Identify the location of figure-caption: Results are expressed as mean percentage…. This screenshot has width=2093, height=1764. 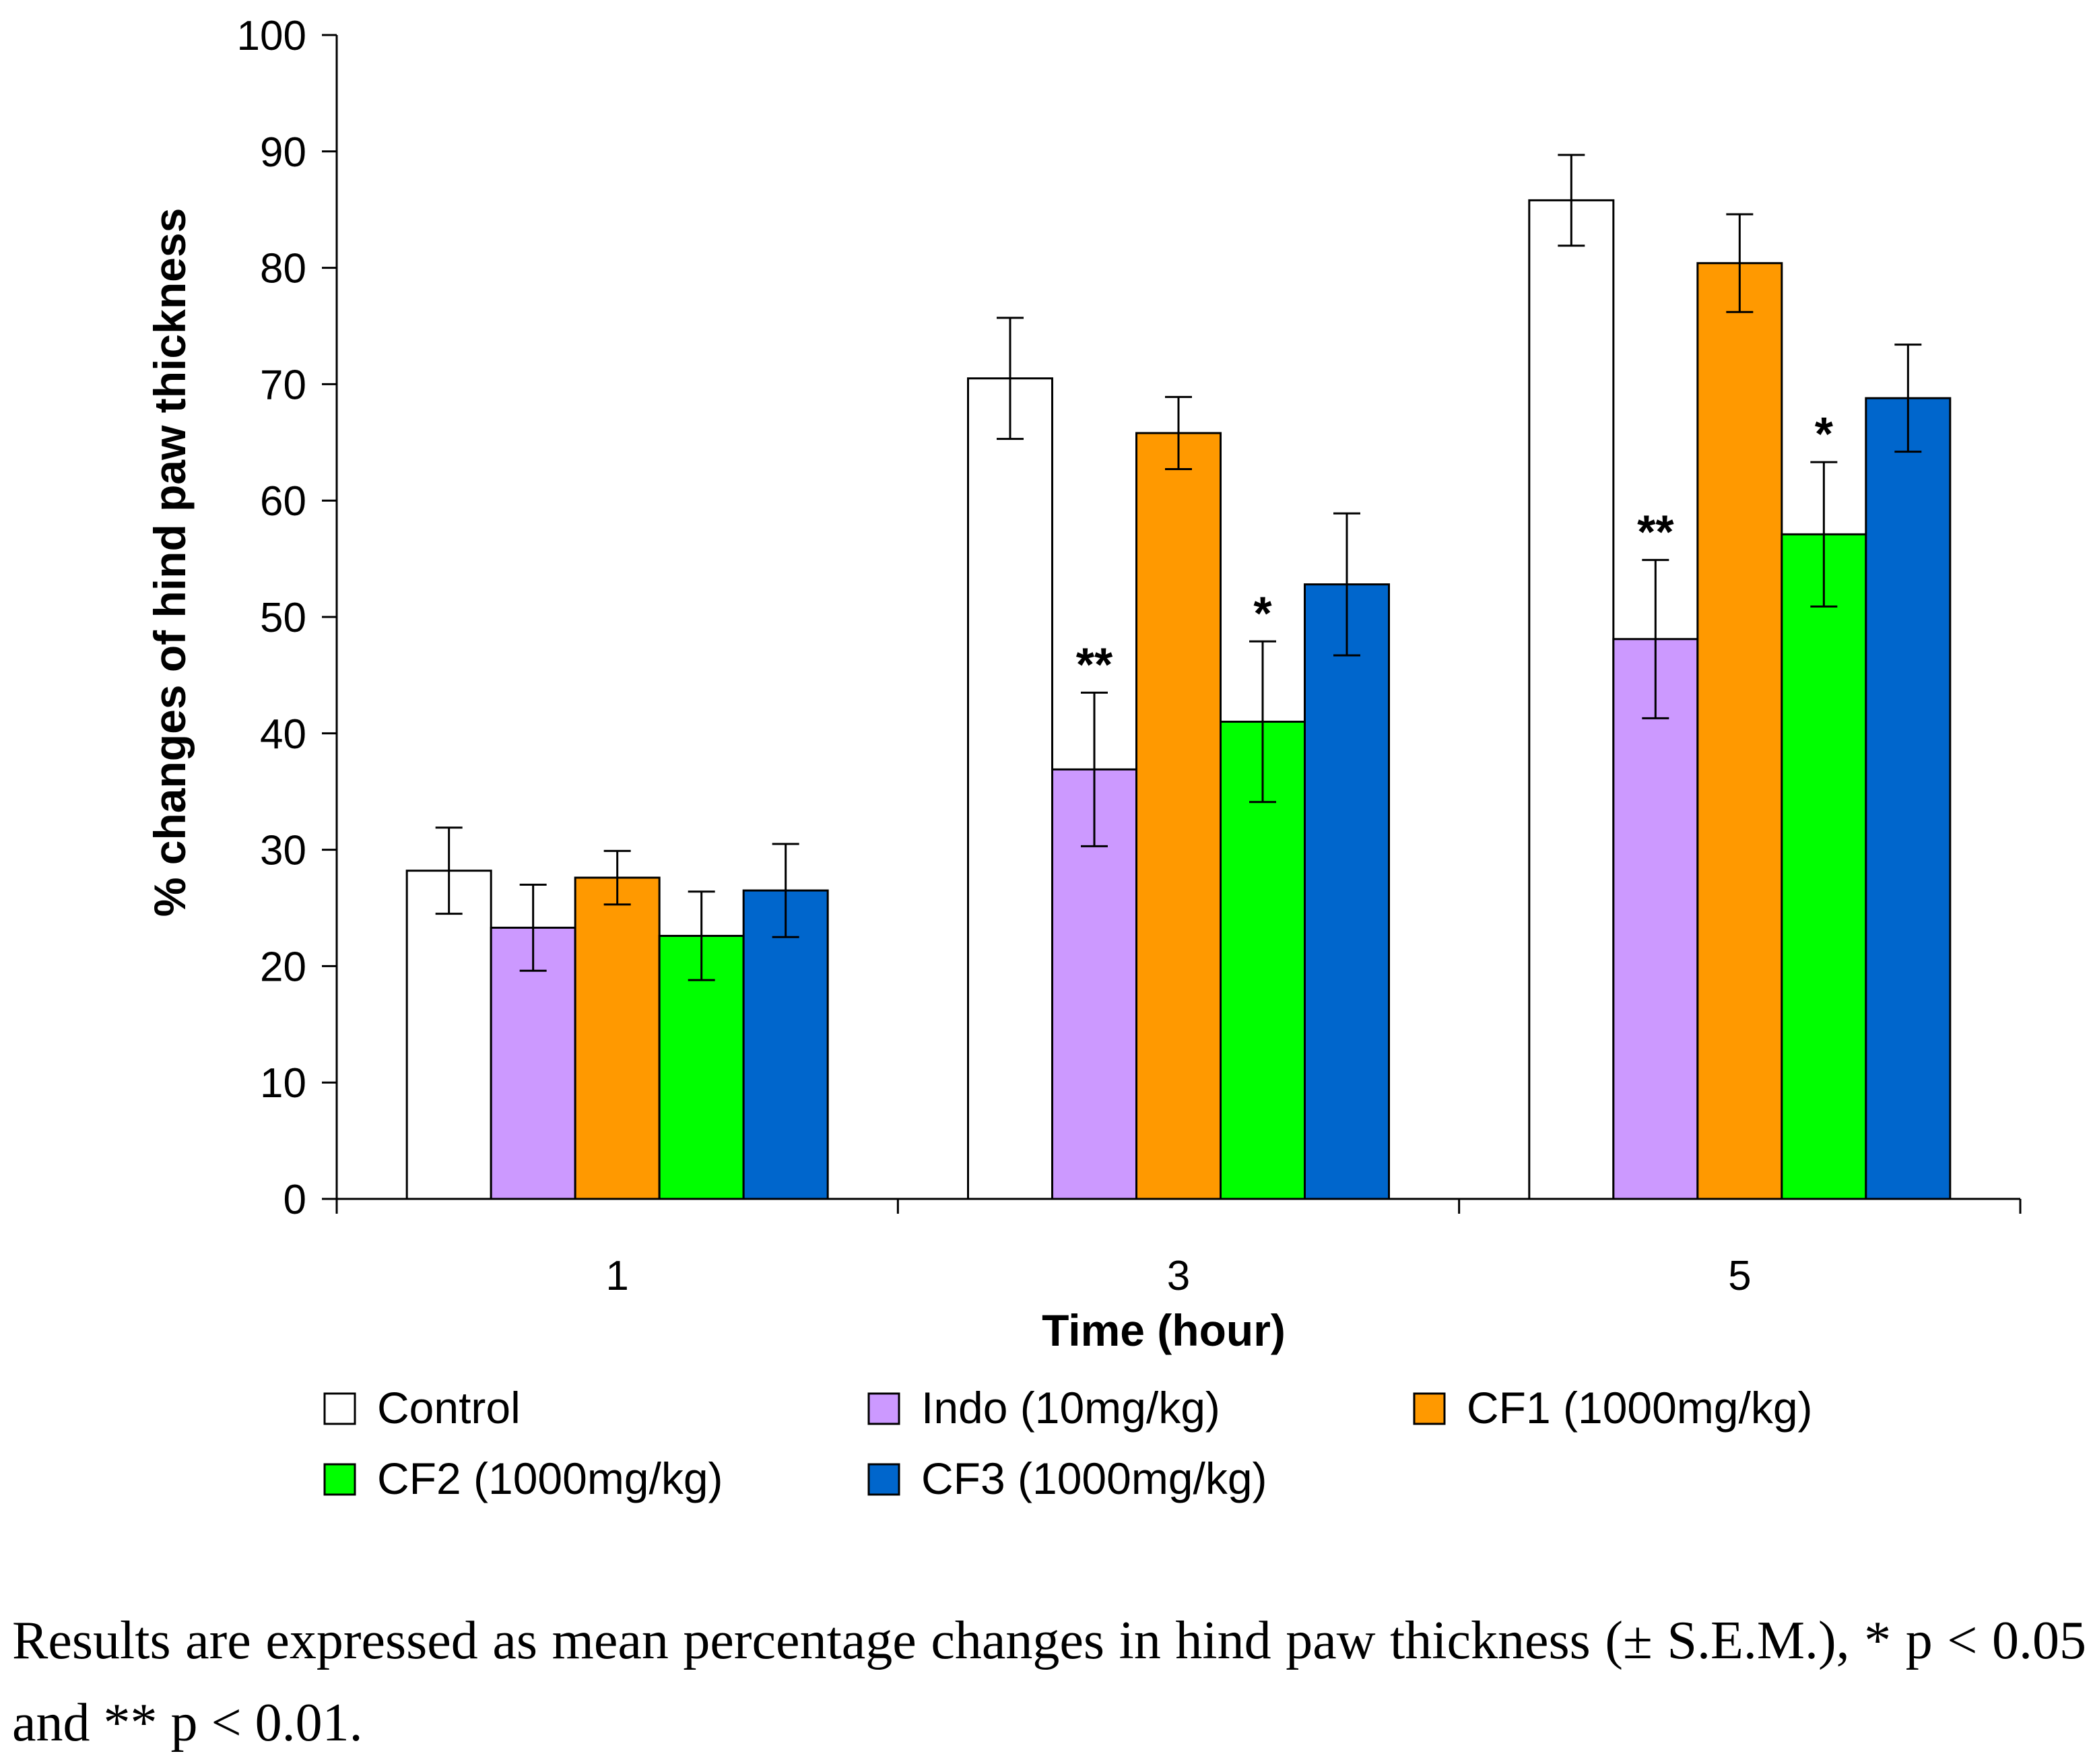
(1049, 1682).